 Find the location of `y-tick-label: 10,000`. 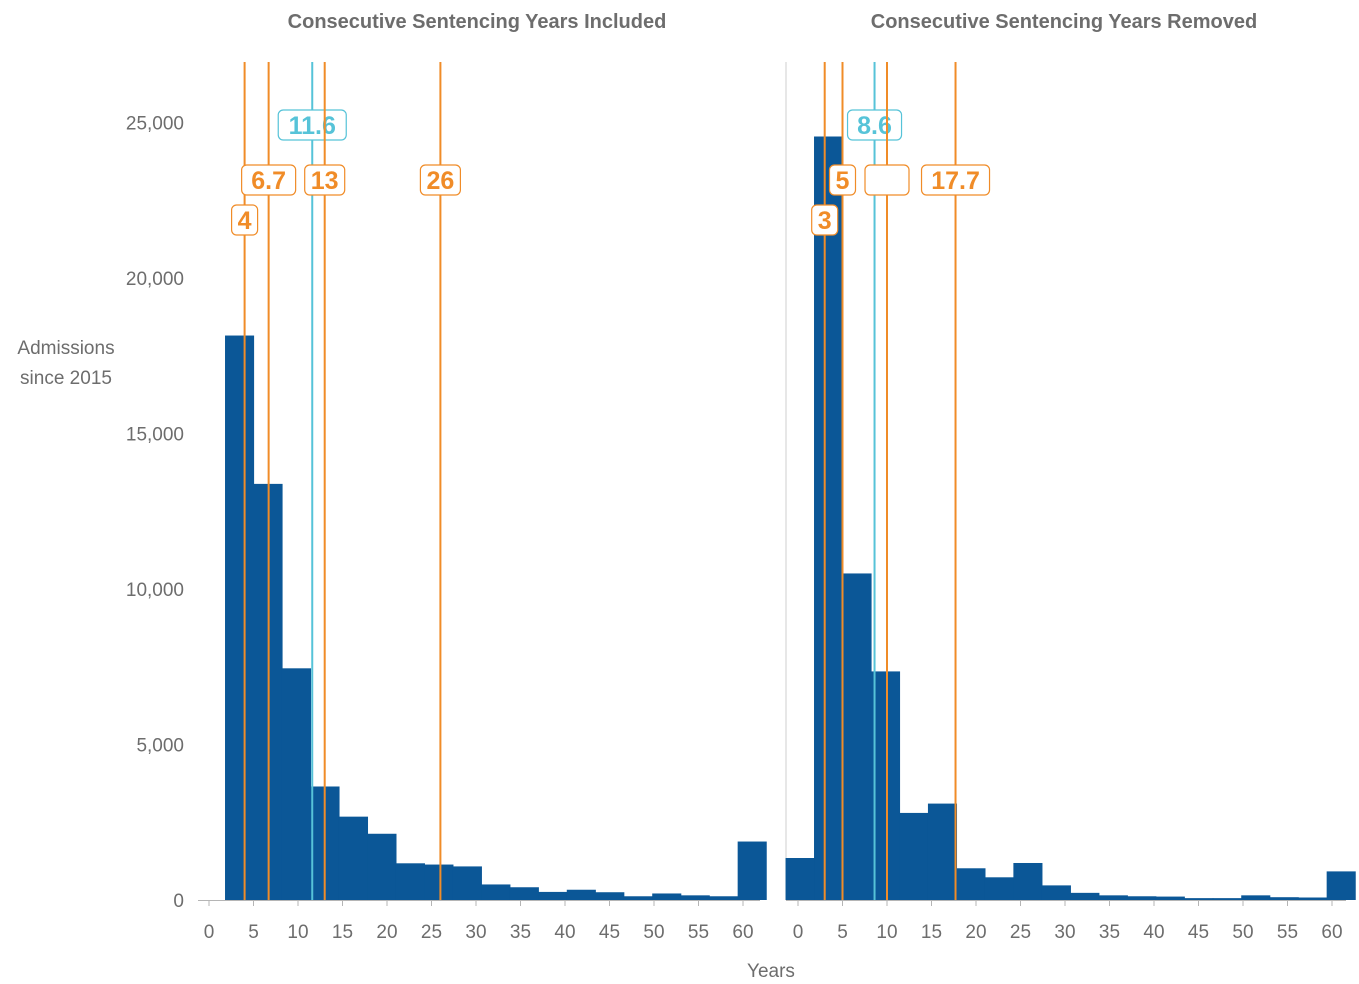

y-tick-label: 10,000 is located at coordinates (155, 590).